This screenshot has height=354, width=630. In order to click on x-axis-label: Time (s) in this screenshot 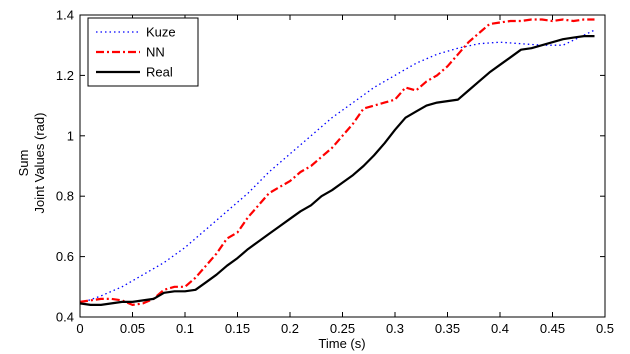, I will do `click(341, 343)`.